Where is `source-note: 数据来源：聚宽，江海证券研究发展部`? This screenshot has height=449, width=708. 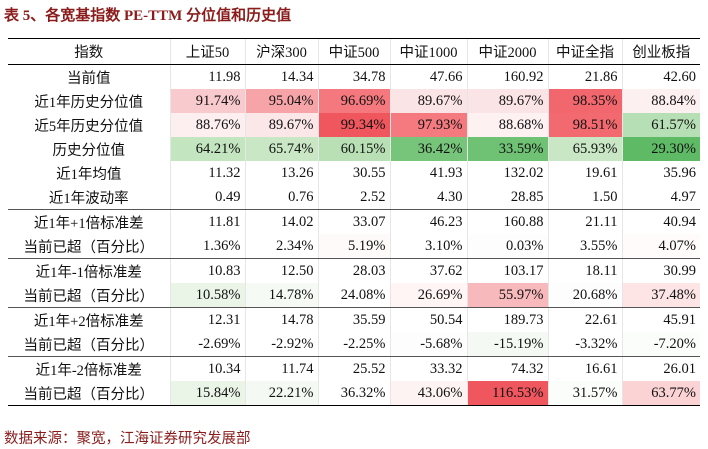
source-note: 数据来源：聚宽，江海证券研究发展部 is located at coordinates (127, 439).